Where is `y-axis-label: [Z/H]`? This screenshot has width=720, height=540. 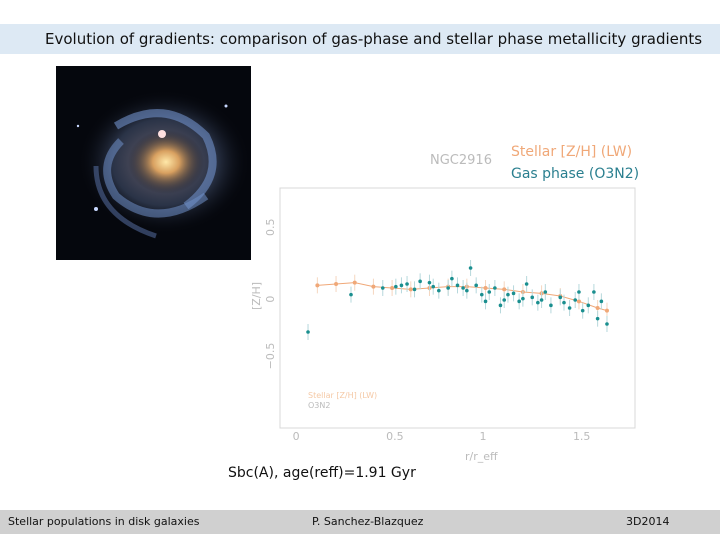 y-axis-label: [Z/H] is located at coordinates (256, 296).